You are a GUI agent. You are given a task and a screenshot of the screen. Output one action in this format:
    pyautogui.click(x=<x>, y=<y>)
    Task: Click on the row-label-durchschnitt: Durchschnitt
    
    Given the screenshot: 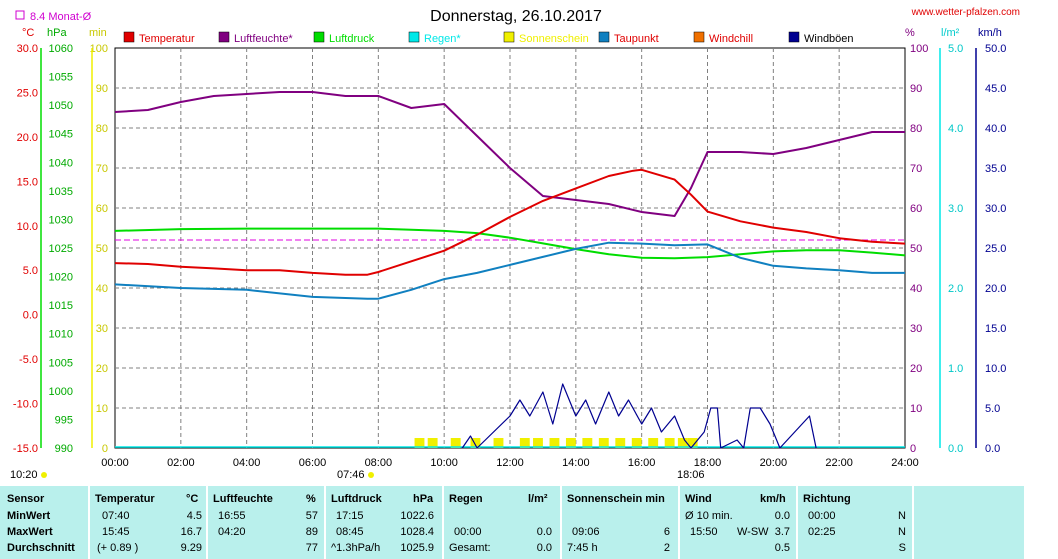 What is the action you would take?
    pyautogui.click(x=41, y=548)
    